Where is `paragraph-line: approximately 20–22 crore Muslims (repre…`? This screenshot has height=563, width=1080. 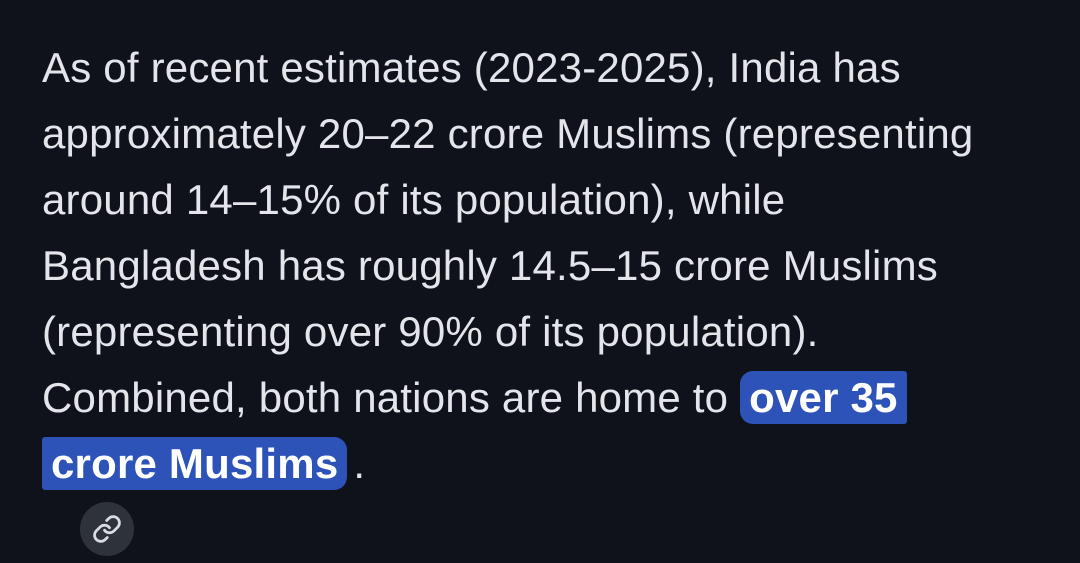
paragraph-line: approximately 20–22 crore Muslims (repre… is located at coordinates (551, 134).